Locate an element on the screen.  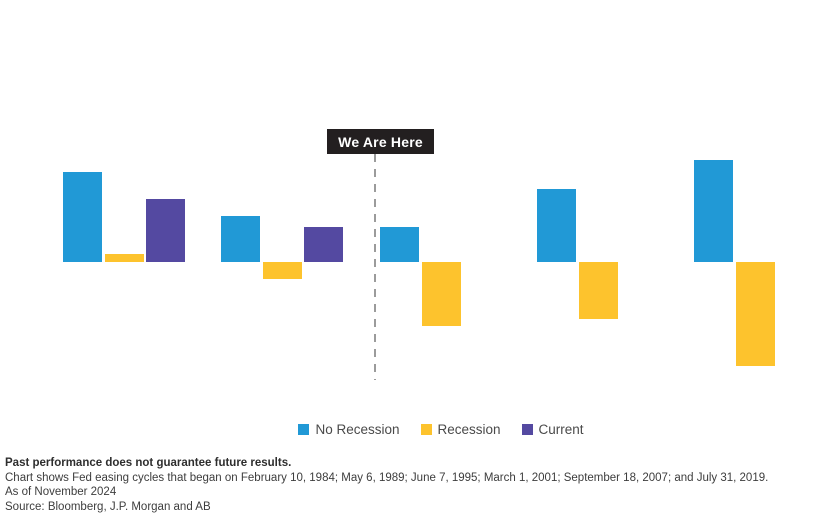
no-recession-swatch-icon is located at coordinates (304, 429).